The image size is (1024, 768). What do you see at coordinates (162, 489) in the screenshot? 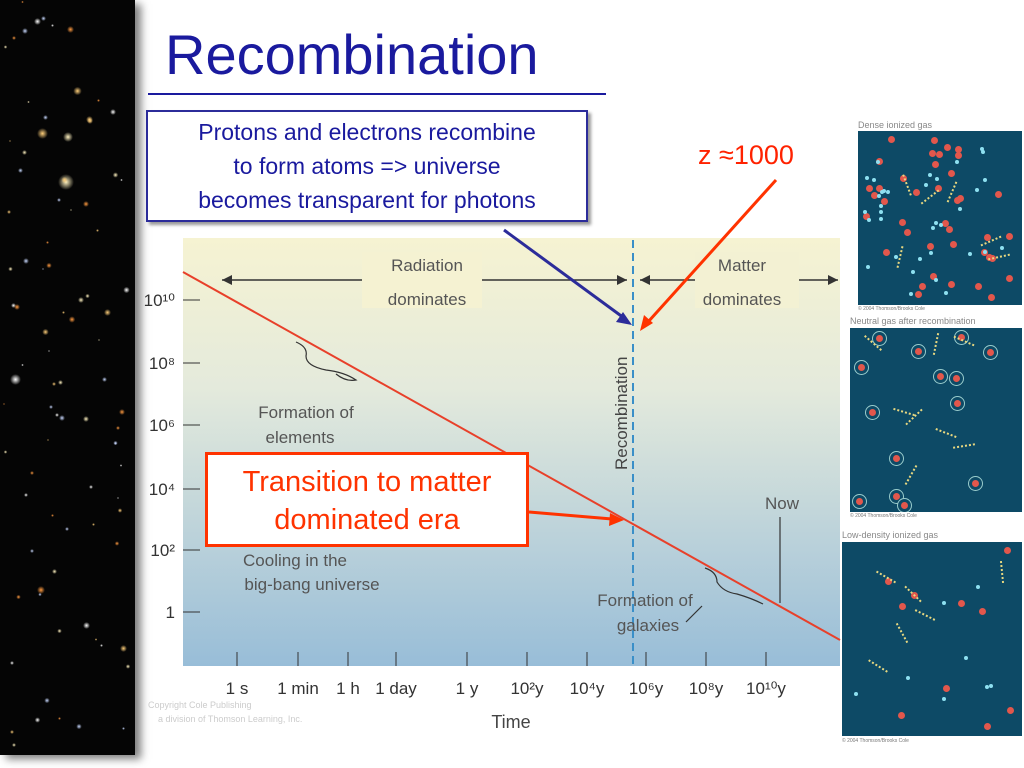
I see `y-tick-label: 10⁴` at bounding box center [162, 489].